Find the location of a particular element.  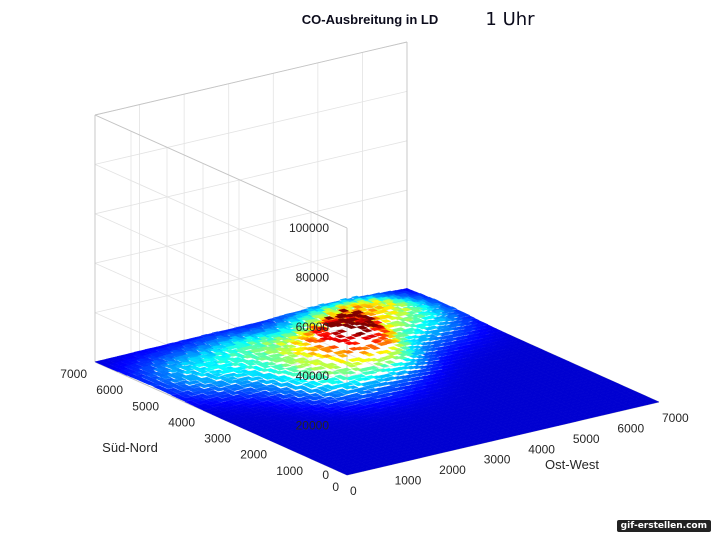

x-axis-label: Ost-West is located at coordinates (572, 464).